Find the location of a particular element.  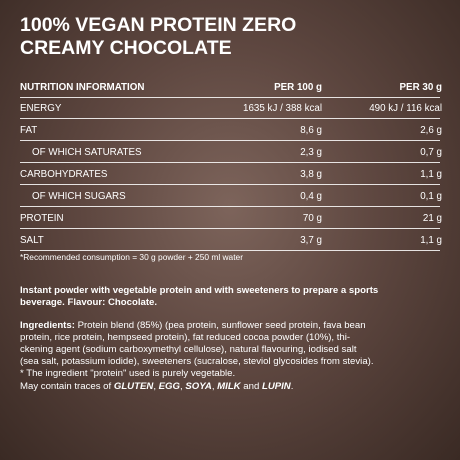

allergen: SOYA is located at coordinates (198, 386).